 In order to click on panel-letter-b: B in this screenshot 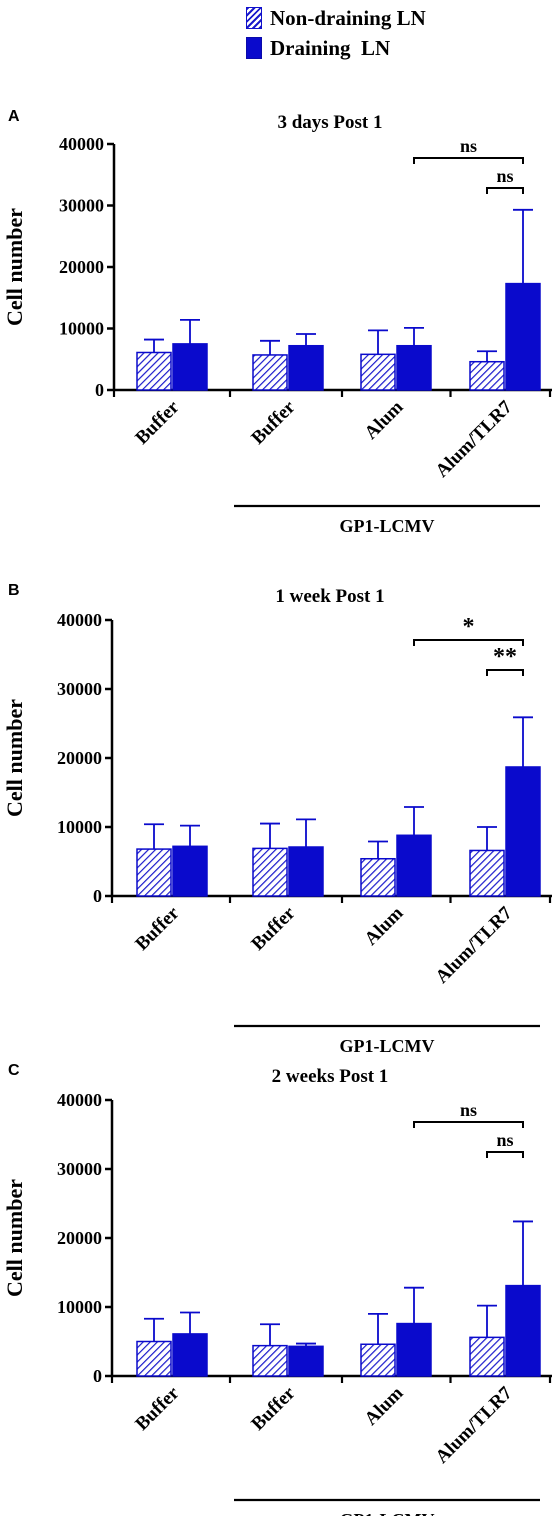, I will do `click(14, 590)`.